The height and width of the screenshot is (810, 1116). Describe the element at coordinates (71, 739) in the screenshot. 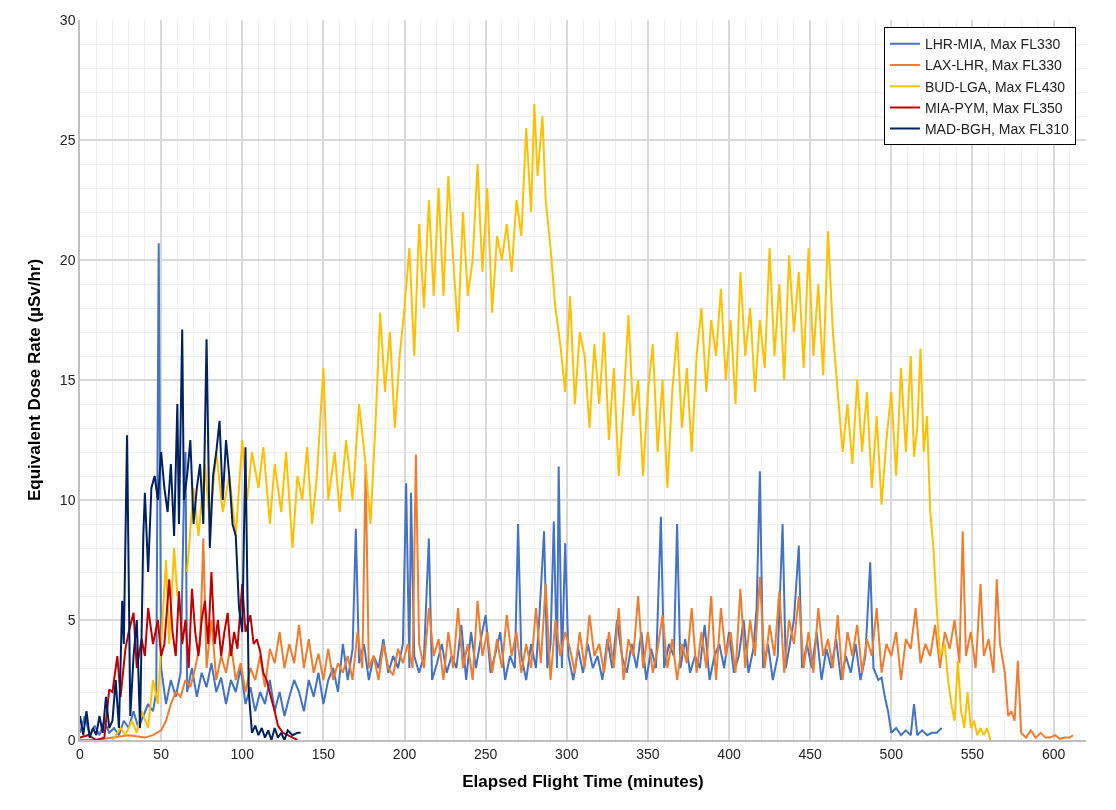

I see `y-tick-label: 0` at that location.